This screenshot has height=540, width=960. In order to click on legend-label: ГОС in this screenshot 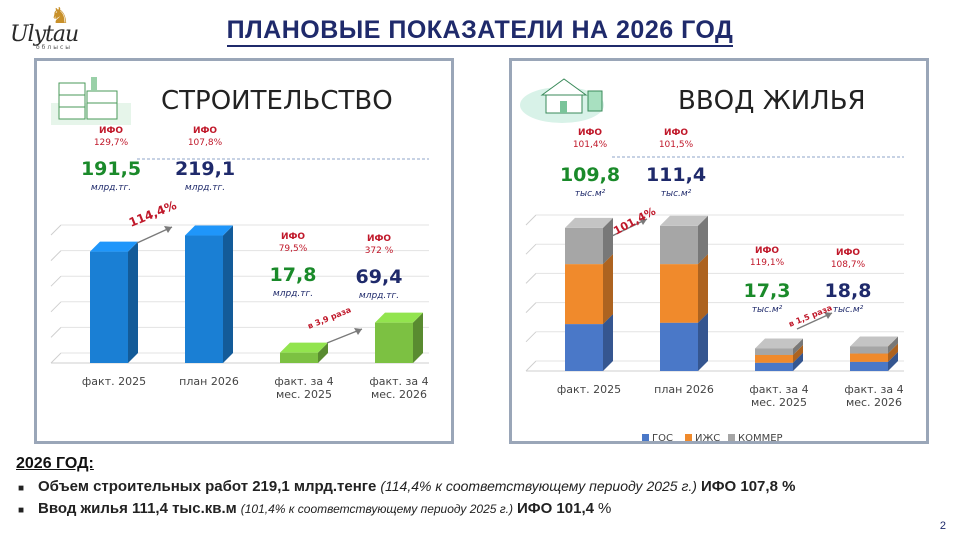, I will do `click(662, 437)`.